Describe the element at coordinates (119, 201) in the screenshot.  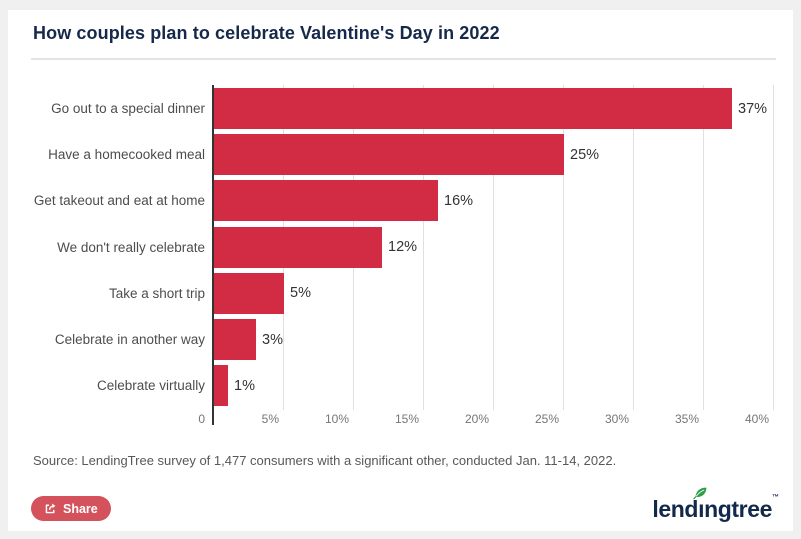
I see `category-label: Get takeout and eat at home` at that location.